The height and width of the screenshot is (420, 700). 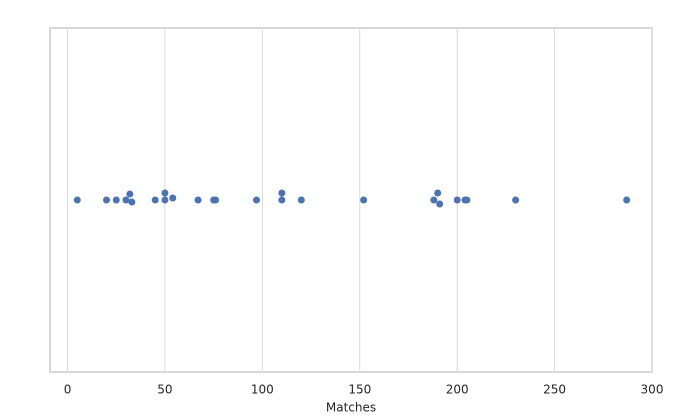 I want to click on x-tick-label: 300, so click(x=652, y=390).